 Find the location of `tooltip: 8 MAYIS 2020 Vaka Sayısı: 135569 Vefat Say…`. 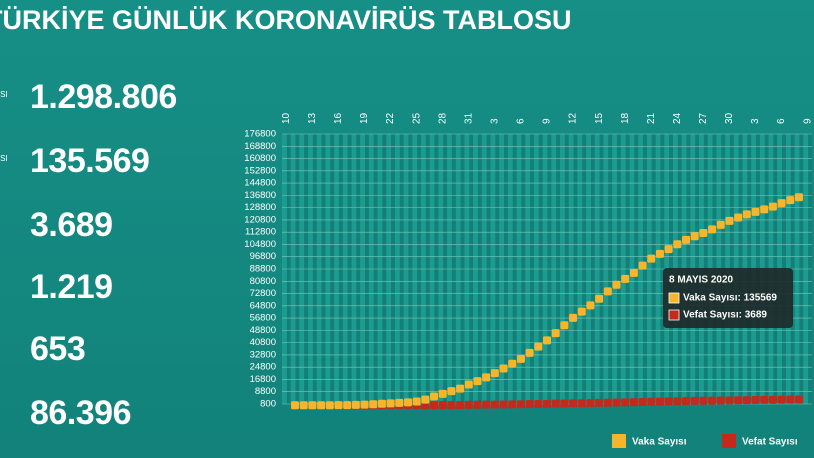

tooltip: 8 MAYIS 2020 Vaka Sayısı: 135569 Vefat Say… is located at coordinates (728, 298).